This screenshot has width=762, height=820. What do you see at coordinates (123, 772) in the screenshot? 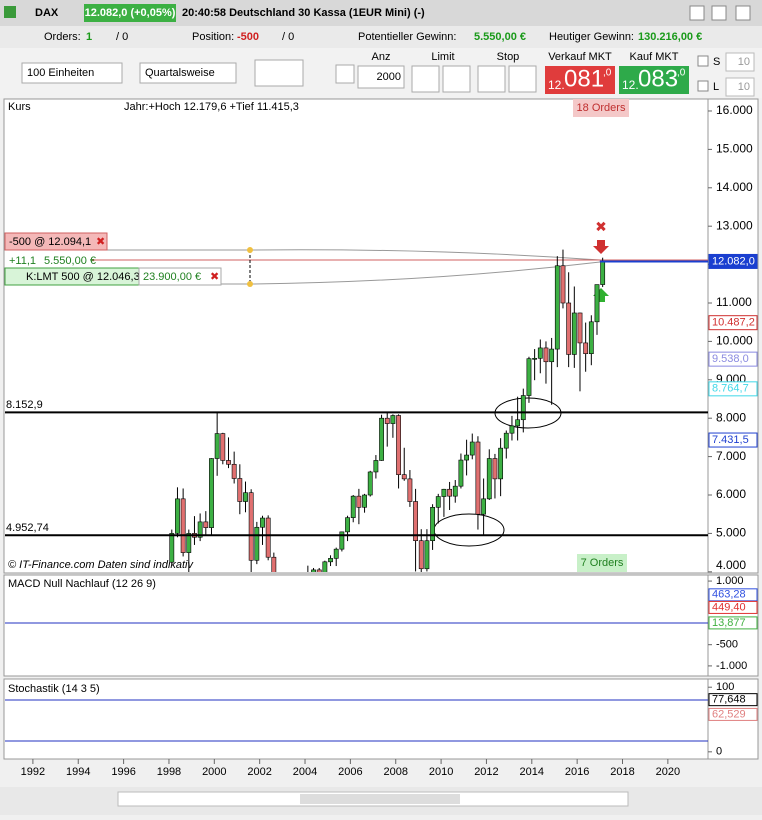
I see `x-tick-label: 1996` at bounding box center [123, 772].